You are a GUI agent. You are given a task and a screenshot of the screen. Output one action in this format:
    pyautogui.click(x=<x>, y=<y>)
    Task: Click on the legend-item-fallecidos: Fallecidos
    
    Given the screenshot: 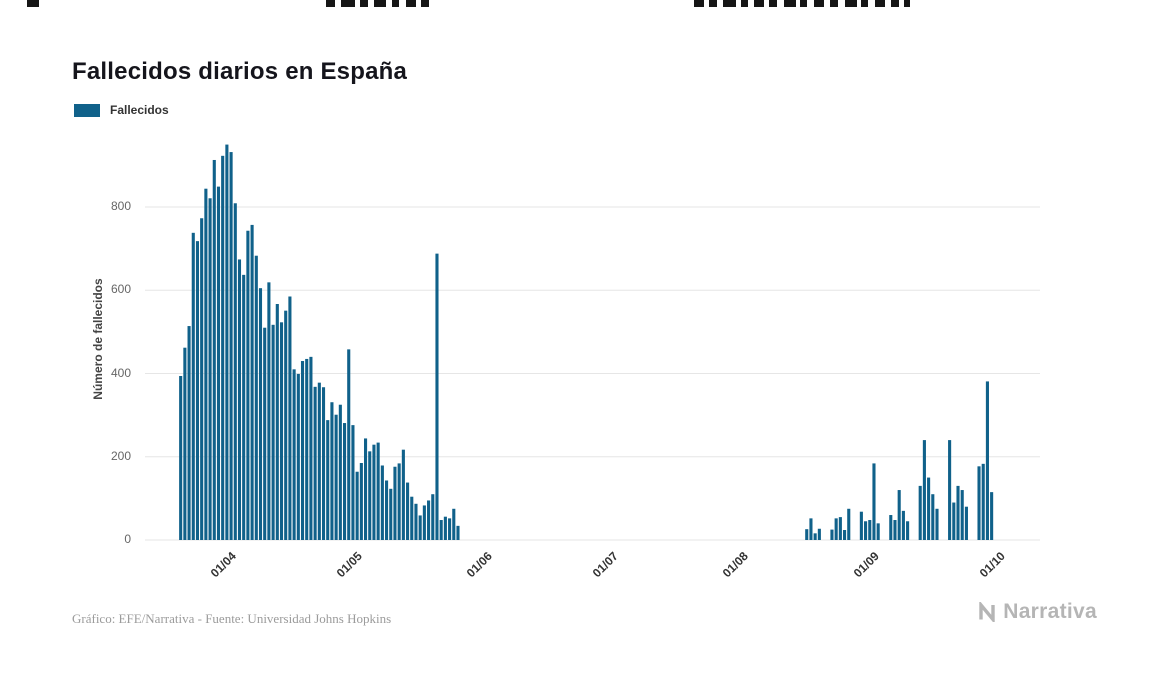 What is the action you would take?
    pyautogui.click(x=121, y=110)
    